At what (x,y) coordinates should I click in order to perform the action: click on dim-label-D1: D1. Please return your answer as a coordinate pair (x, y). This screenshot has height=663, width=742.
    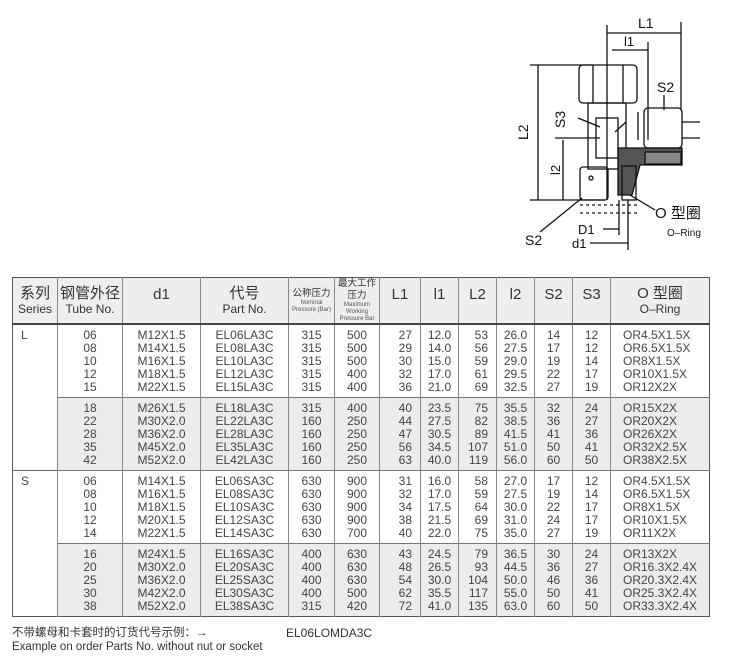
    Looking at the image, I should click on (586, 229).